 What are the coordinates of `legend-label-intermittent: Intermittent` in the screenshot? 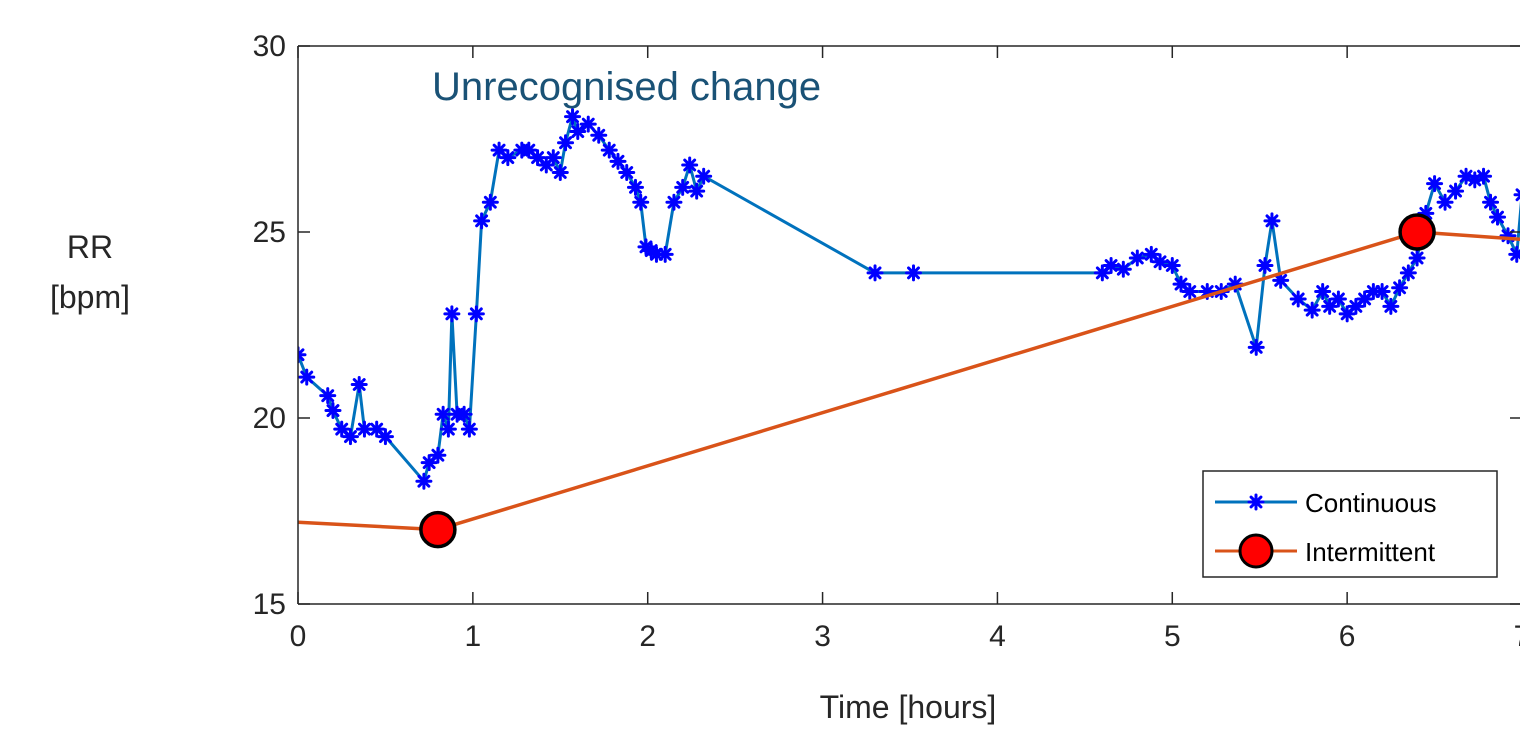 It's located at (1370, 552).